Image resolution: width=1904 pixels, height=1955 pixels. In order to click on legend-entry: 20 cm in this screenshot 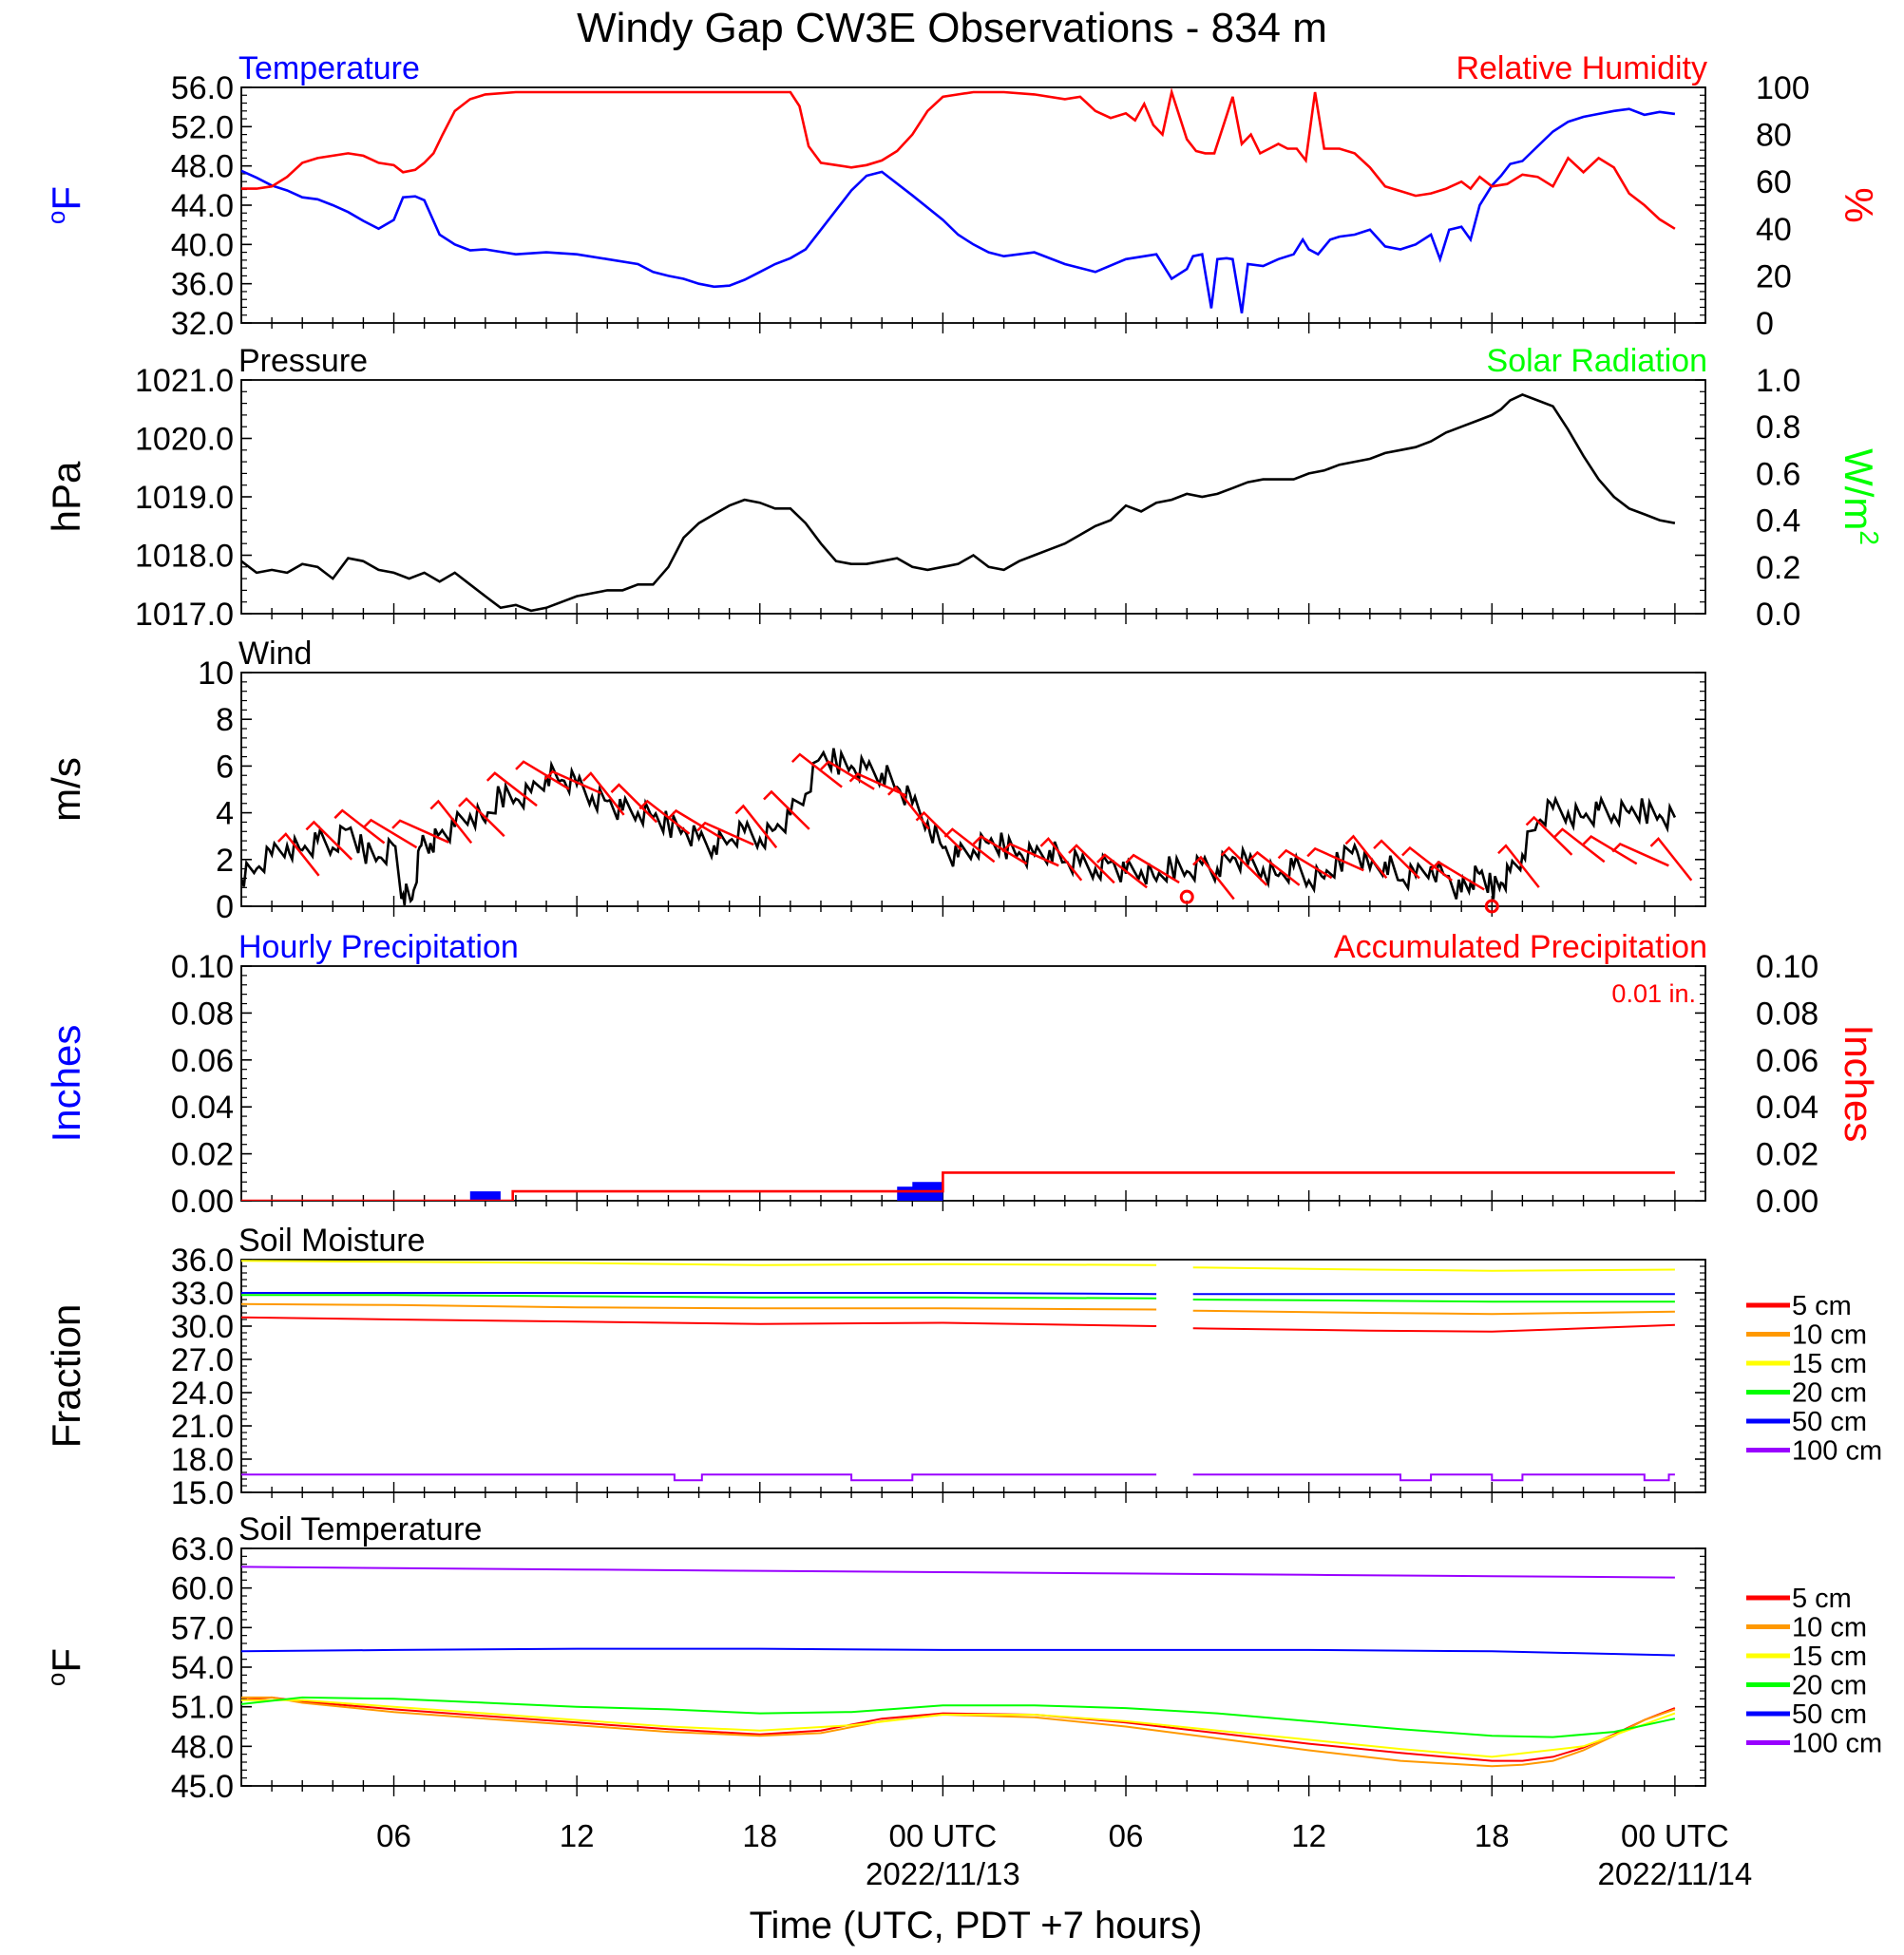, I will do `click(1807, 1393)`.